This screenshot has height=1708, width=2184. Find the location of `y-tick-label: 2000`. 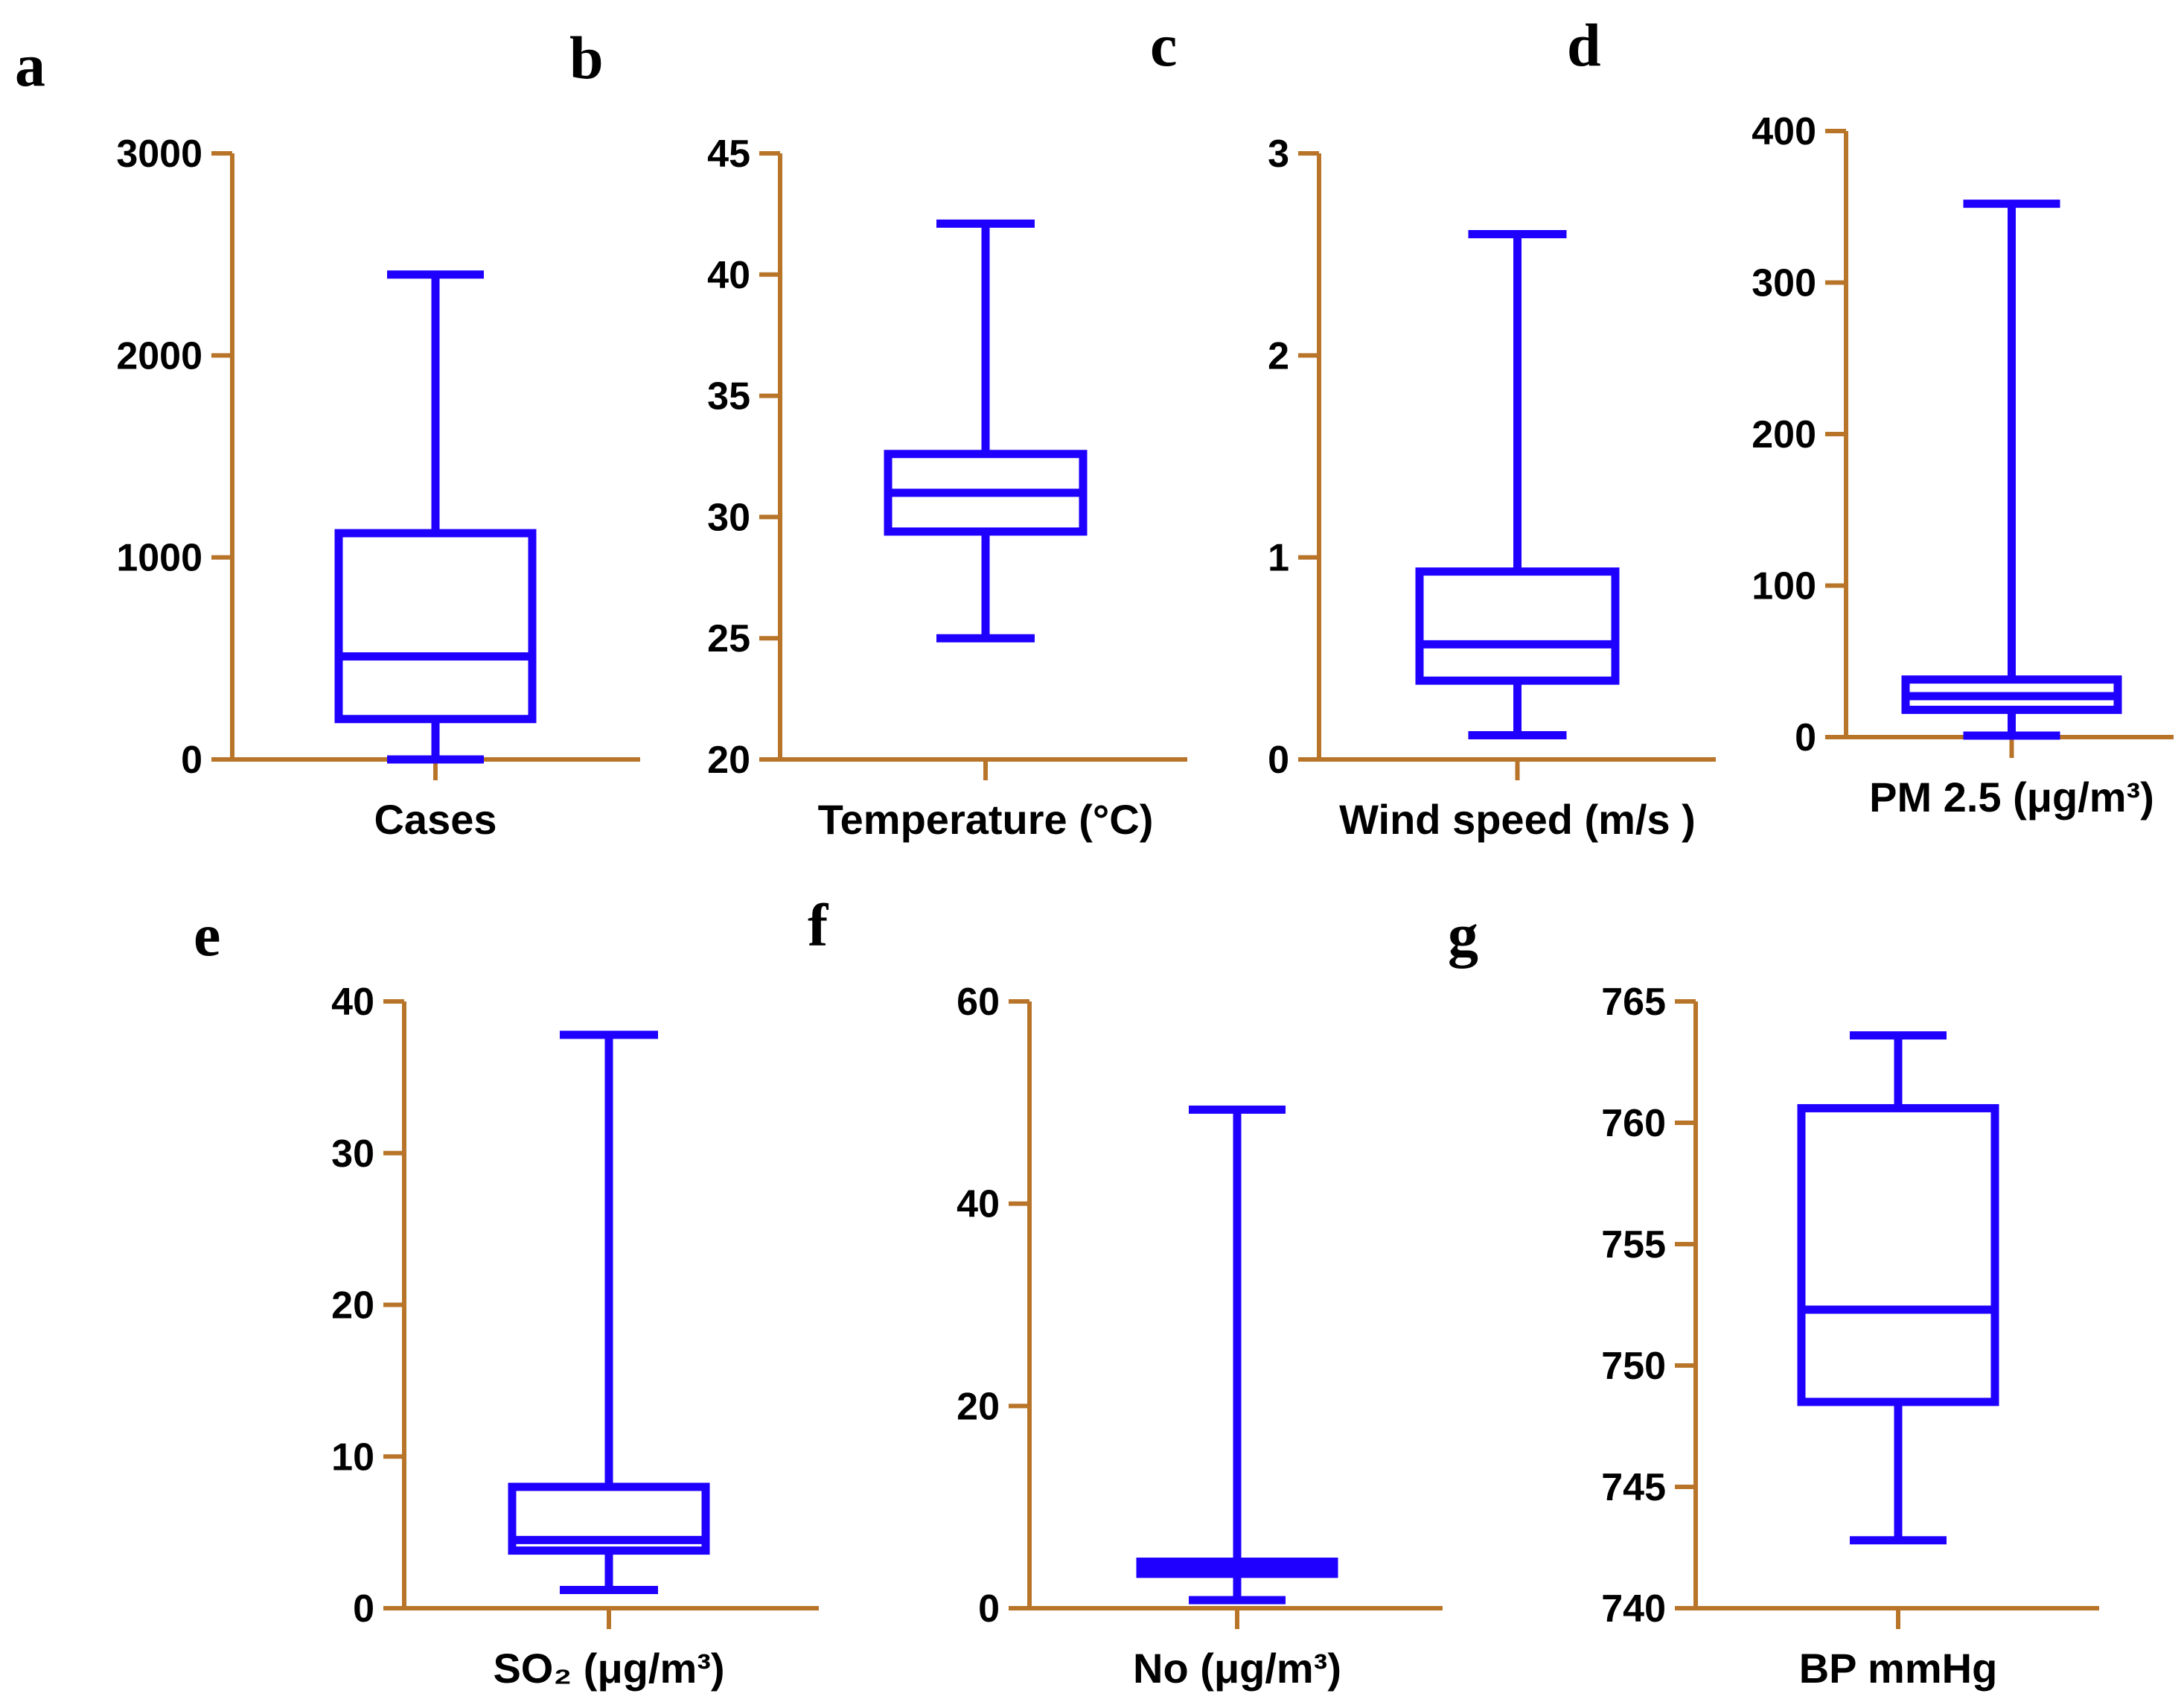

y-tick-label: 2000 is located at coordinates (159, 355).